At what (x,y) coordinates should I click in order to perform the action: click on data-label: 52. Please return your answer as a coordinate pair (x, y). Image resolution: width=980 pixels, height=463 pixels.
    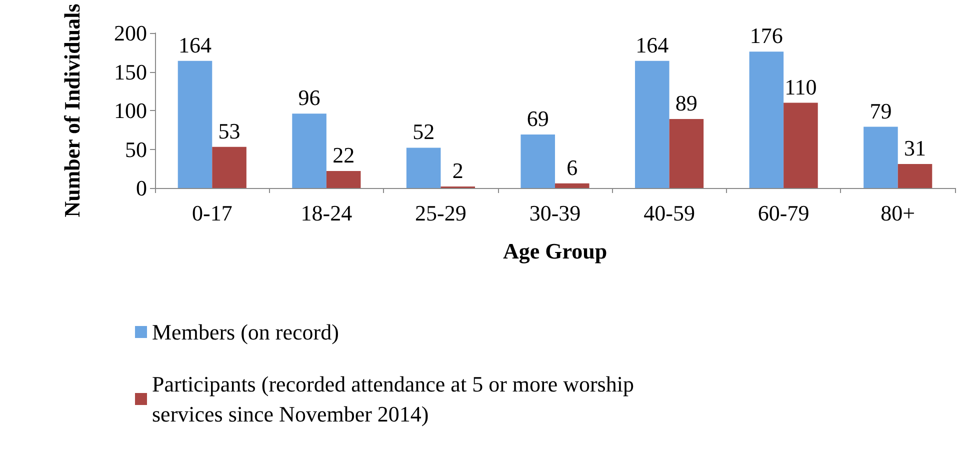
    Looking at the image, I should click on (423, 131).